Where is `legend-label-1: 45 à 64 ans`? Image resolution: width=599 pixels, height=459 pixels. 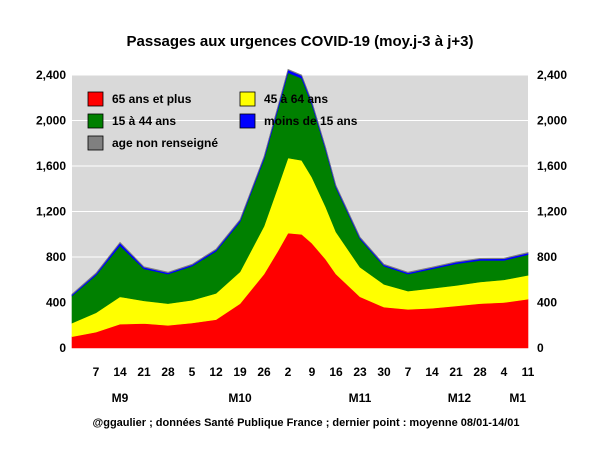
legend-label-1: 45 à 64 ans is located at coordinates (296, 99).